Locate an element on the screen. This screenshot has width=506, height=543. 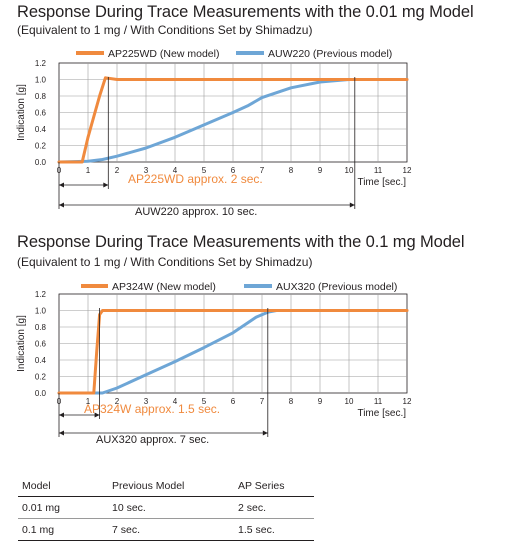
legend-label: AUW220 (Previous model) is located at coordinates (330, 54).